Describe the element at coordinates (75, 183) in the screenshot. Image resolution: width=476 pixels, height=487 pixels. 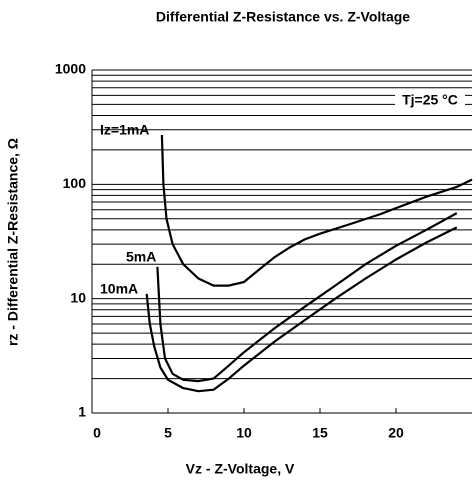
I see `y-tick-label: 100` at that location.